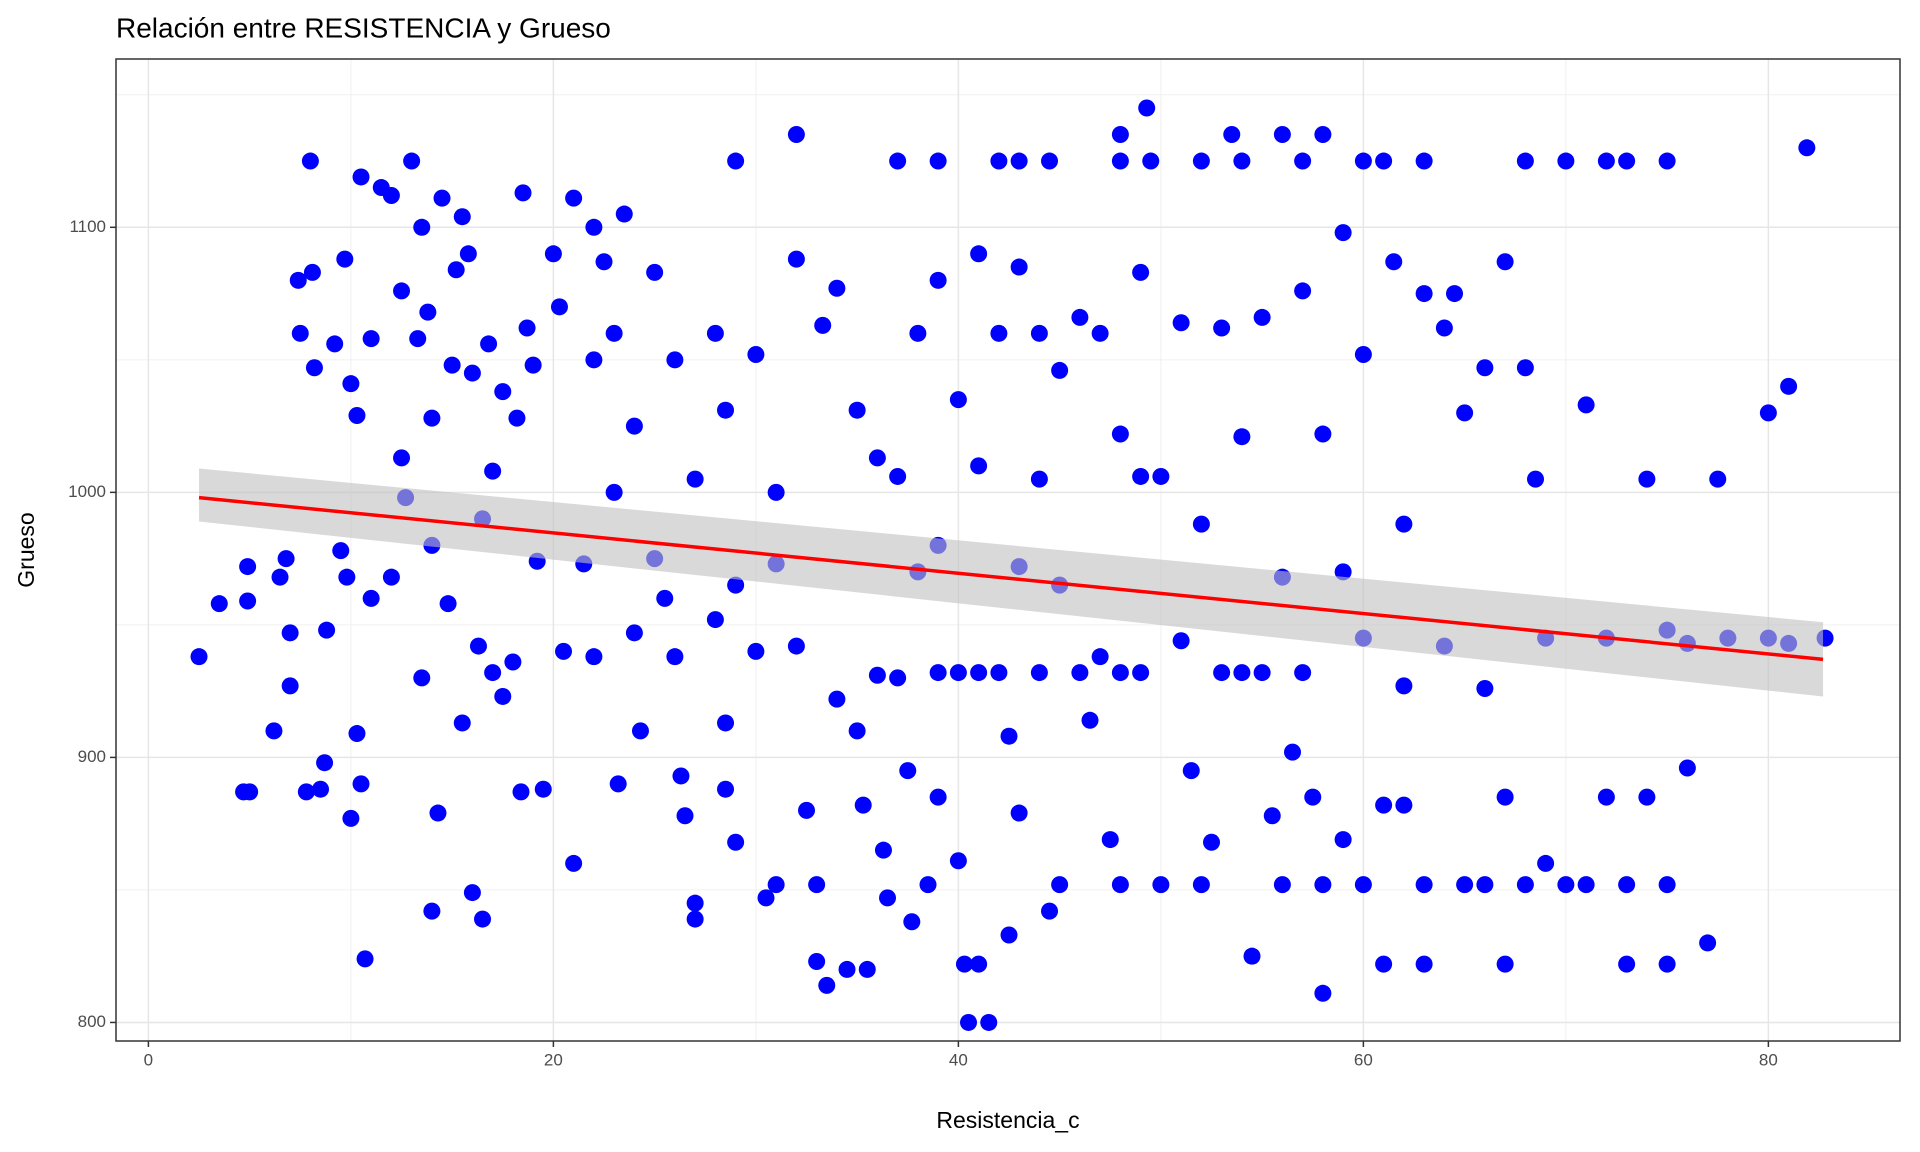 Image resolution: width=1920 pixels, height=1152 pixels. What do you see at coordinates (1011, 578) in the screenshot?
I see `trend-line` at bounding box center [1011, 578].